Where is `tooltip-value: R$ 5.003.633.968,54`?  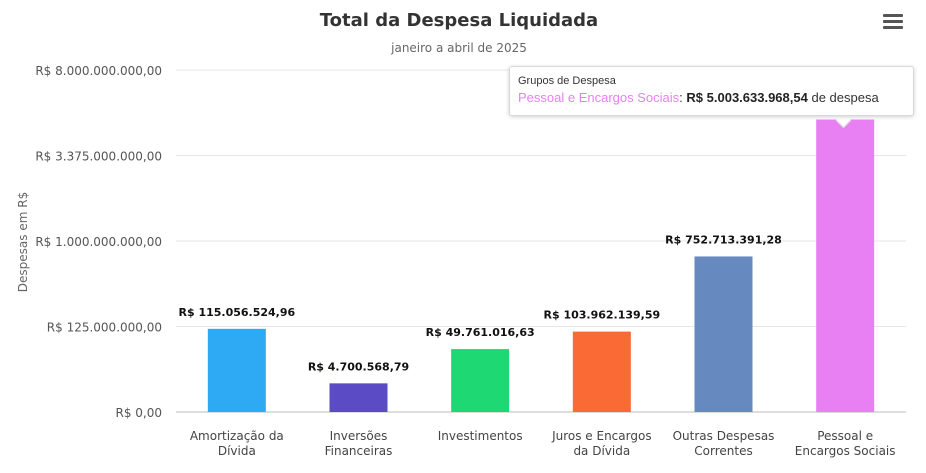 tooltip-value: R$ 5.003.633.968,54 is located at coordinates (747, 97).